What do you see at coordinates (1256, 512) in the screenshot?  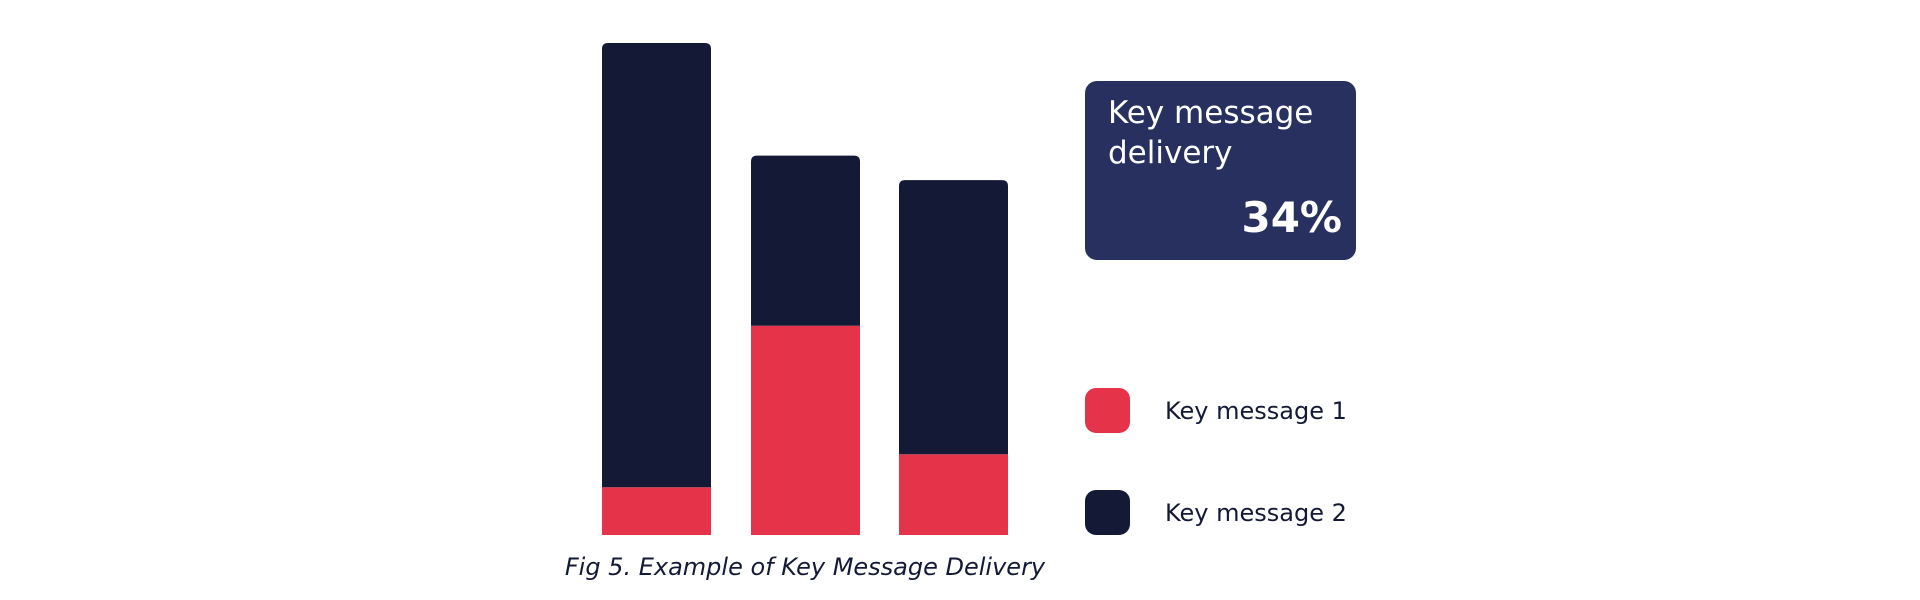 I see `legend-label: Key message 2` at bounding box center [1256, 512].